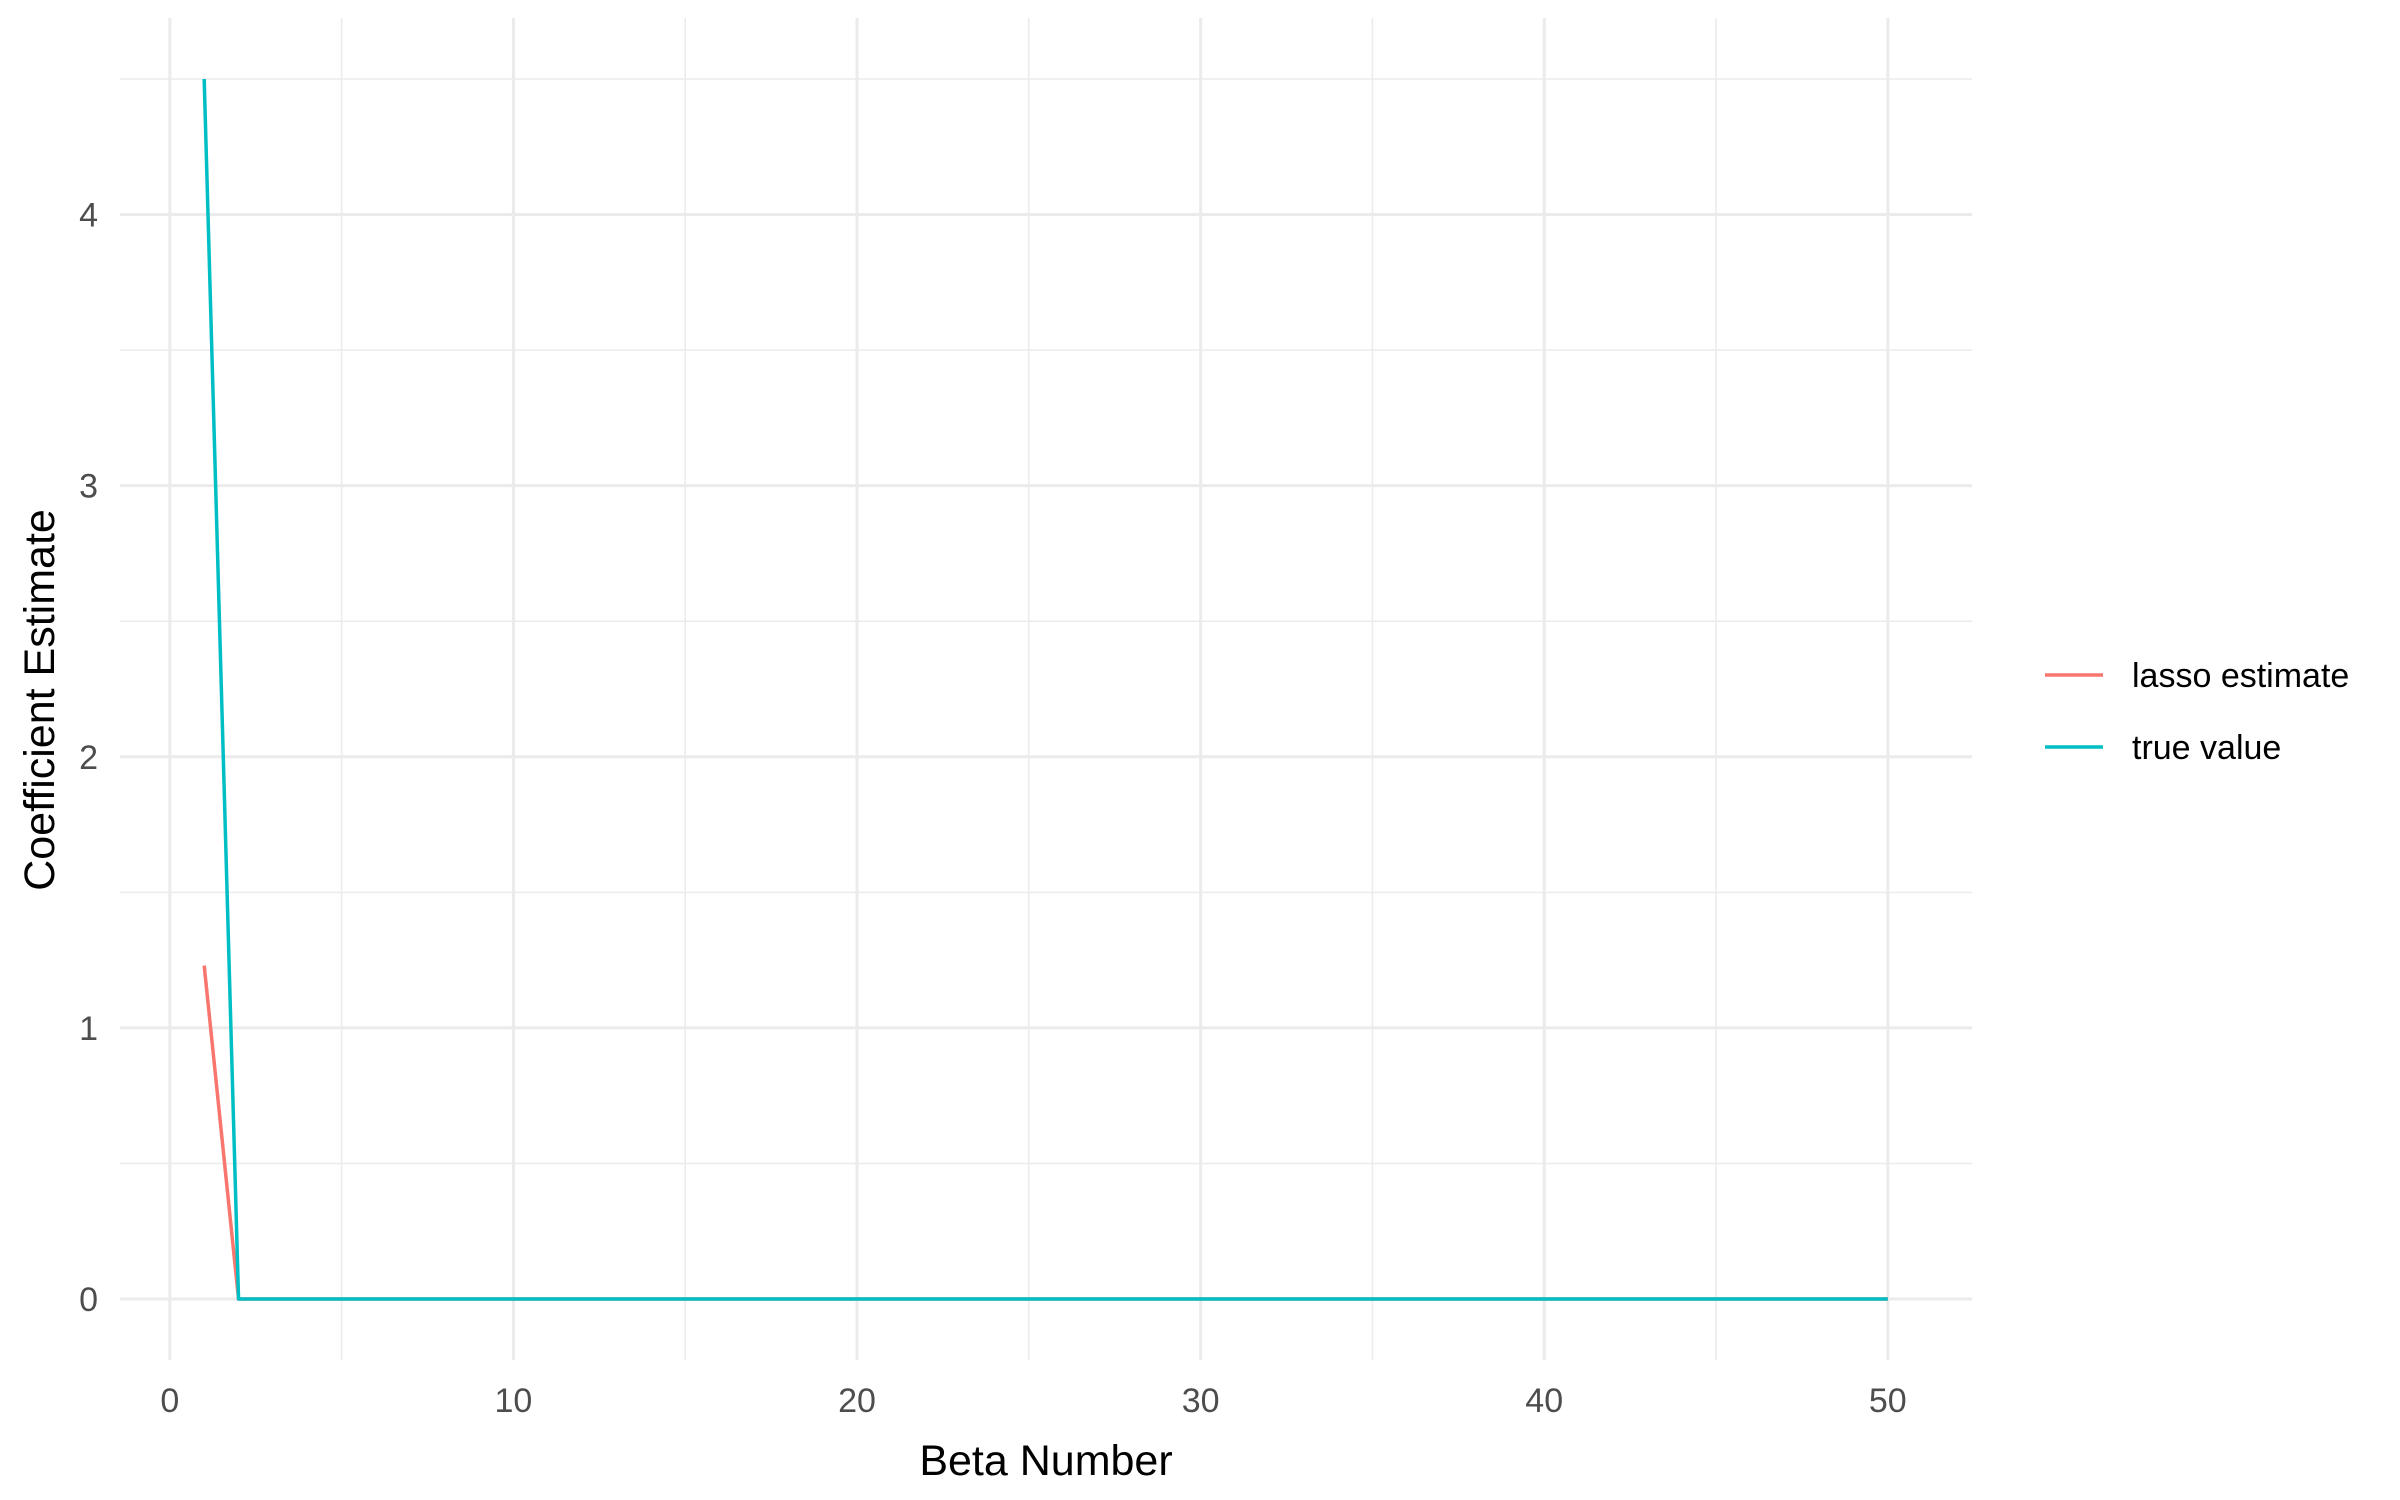  I want to click on y-tick-label: 2, so click(88, 758).